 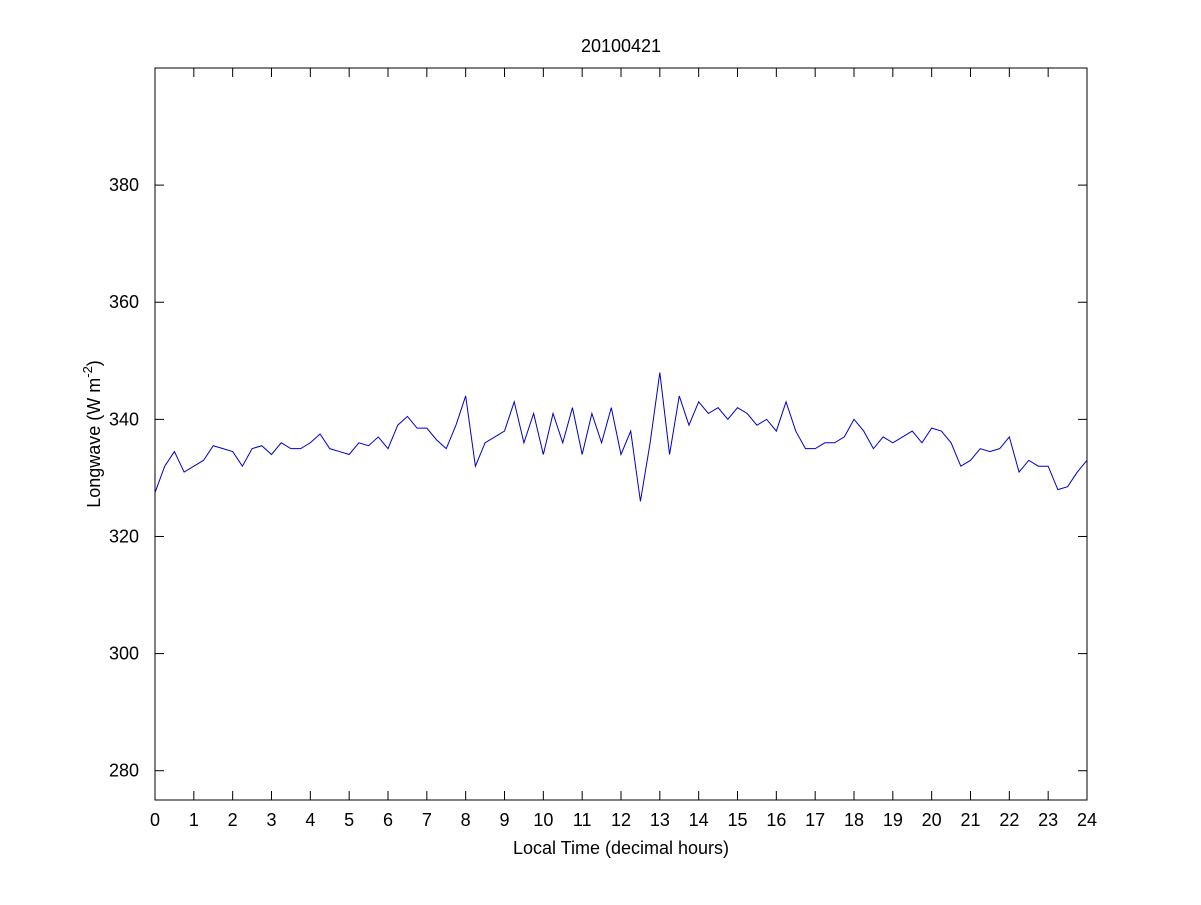 I want to click on y-label-end: ), so click(x=94, y=363).